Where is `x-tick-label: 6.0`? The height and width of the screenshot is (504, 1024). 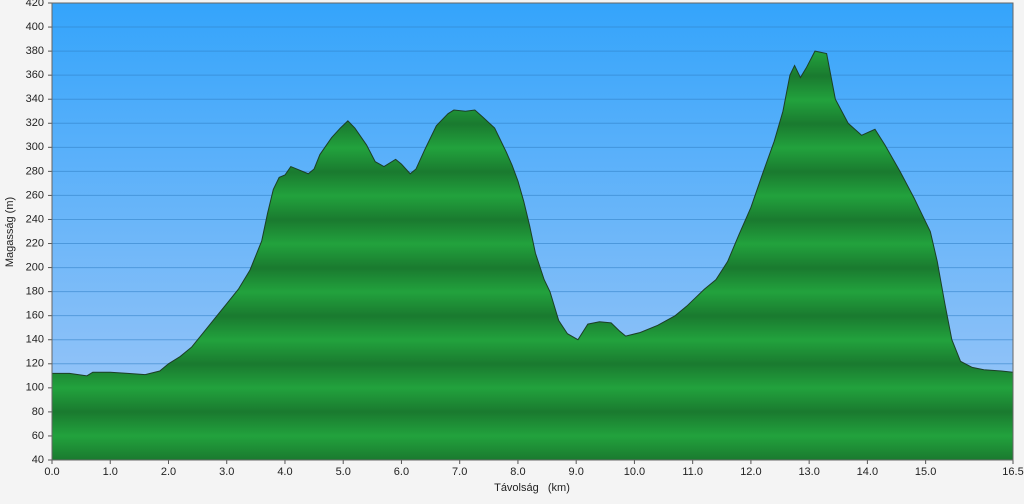 x-tick-label: 6.0 is located at coordinates (401, 472).